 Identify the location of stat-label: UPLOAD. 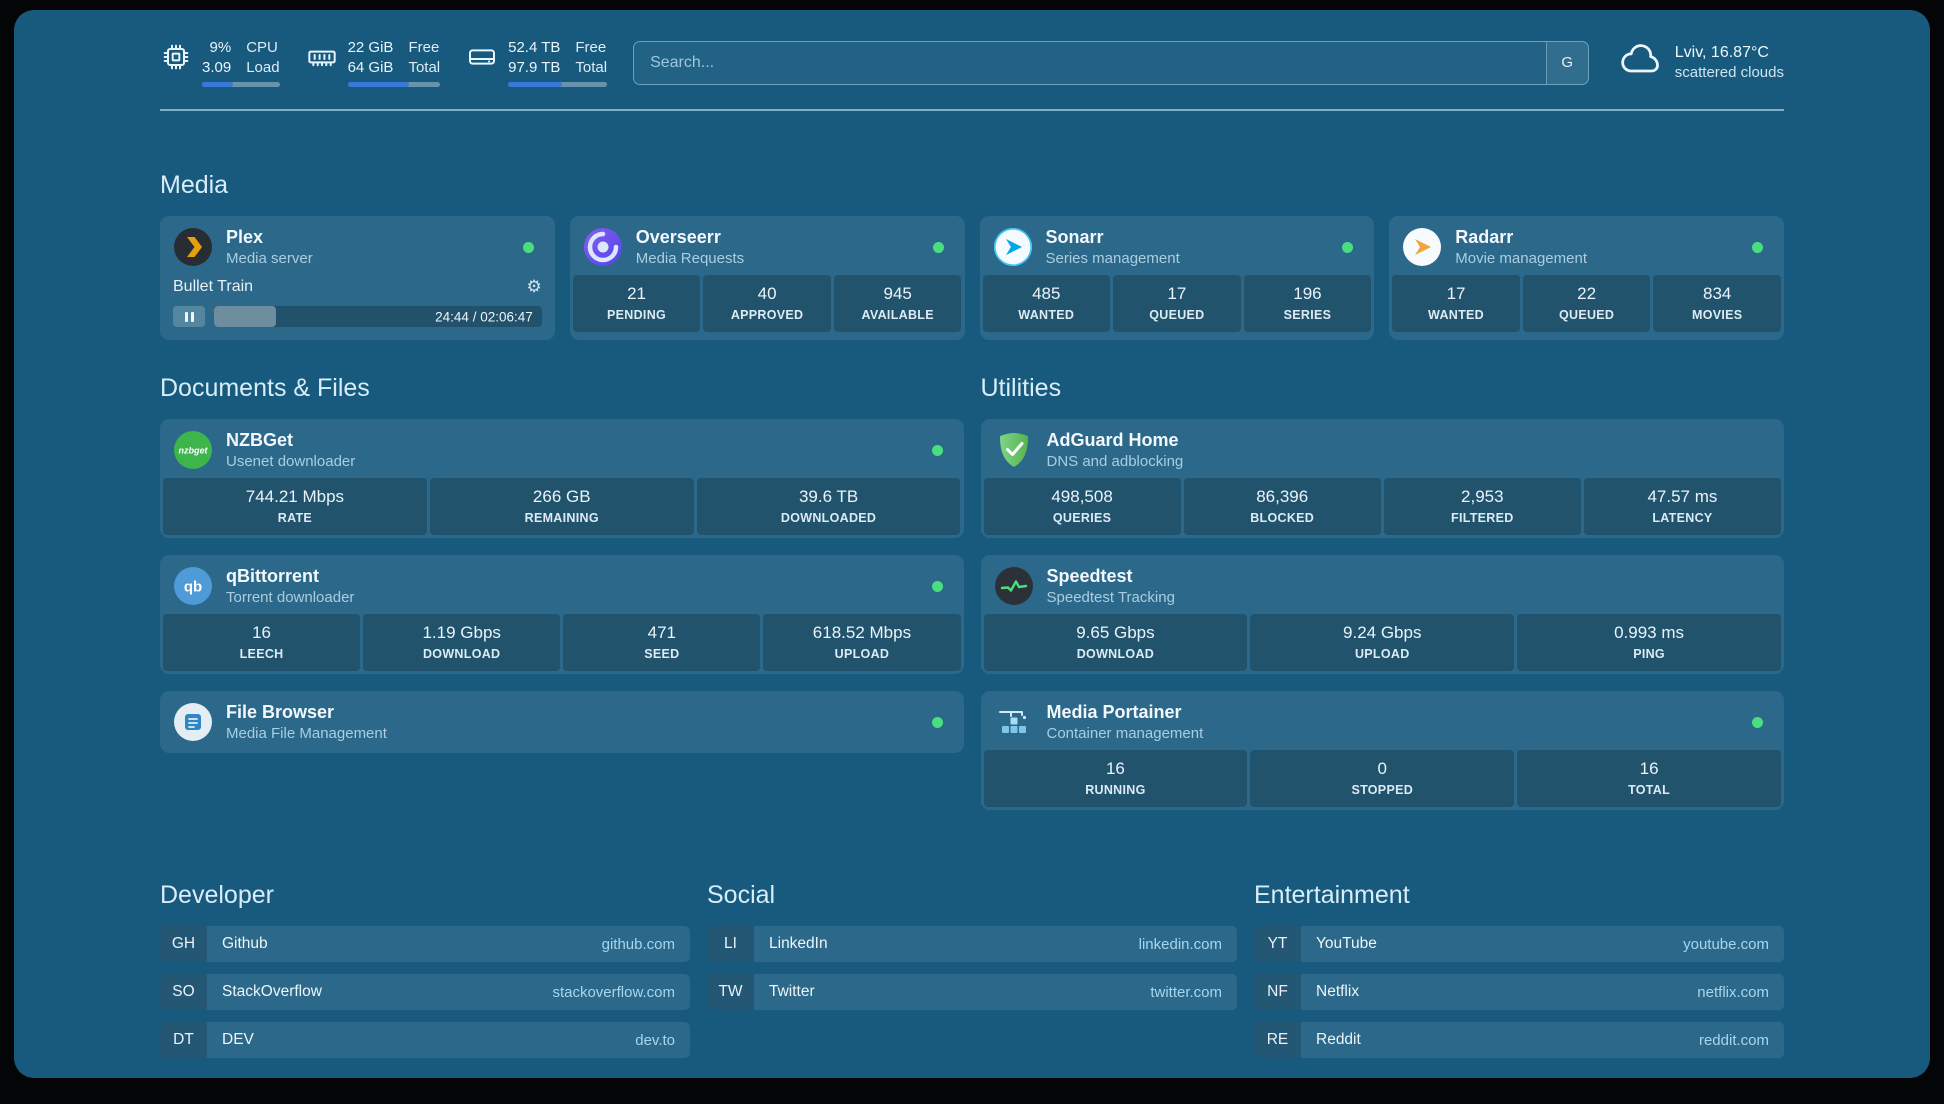
(862, 654).